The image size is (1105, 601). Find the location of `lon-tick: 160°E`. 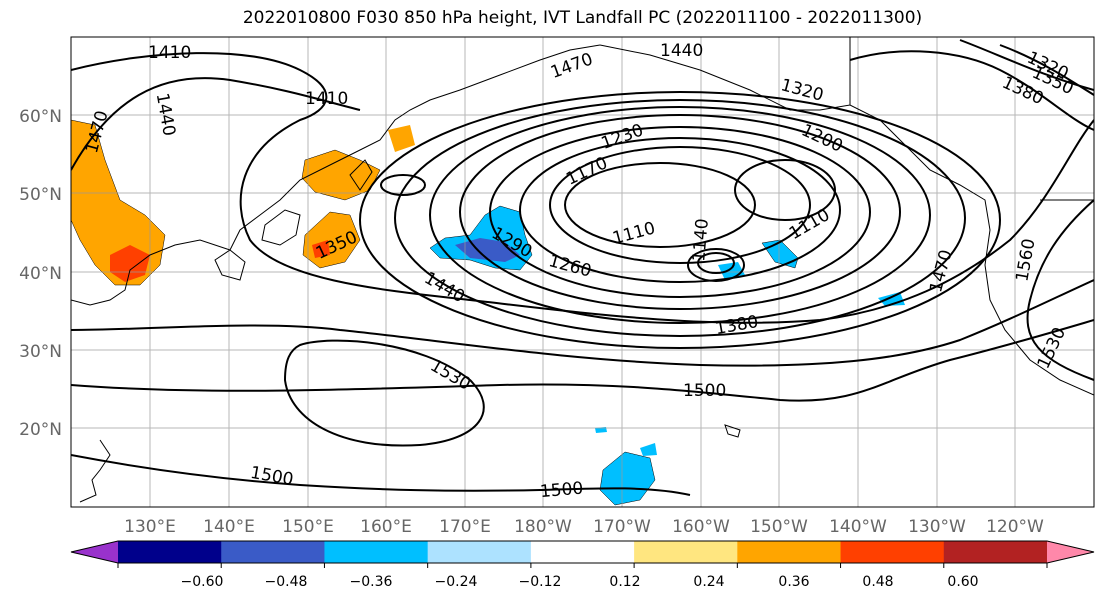

lon-tick: 160°E is located at coordinates (386, 527).